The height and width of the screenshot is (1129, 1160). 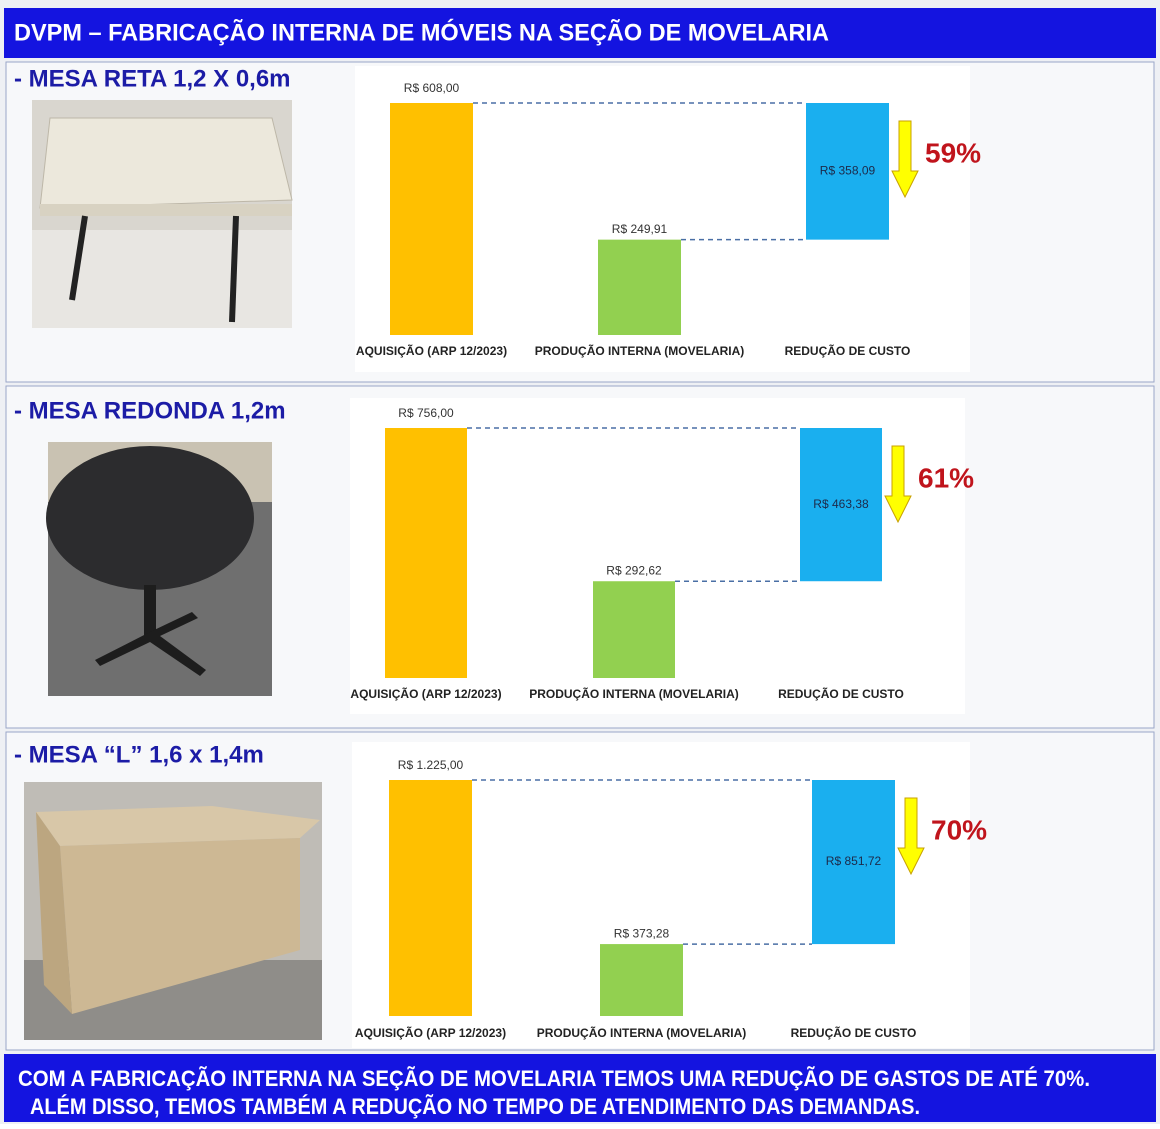 I want to click on footer-bar, so click(x=580, y=1088).